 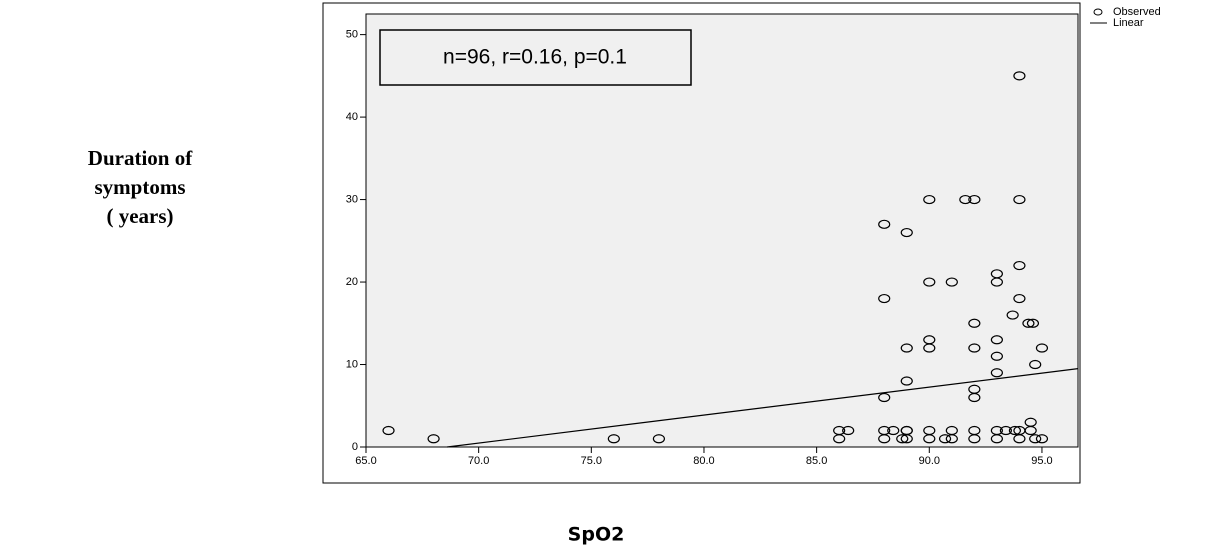 What do you see at coordinates (763, 408) in the screenshot?
I see `fit-line` at bounding box center [763, 408].